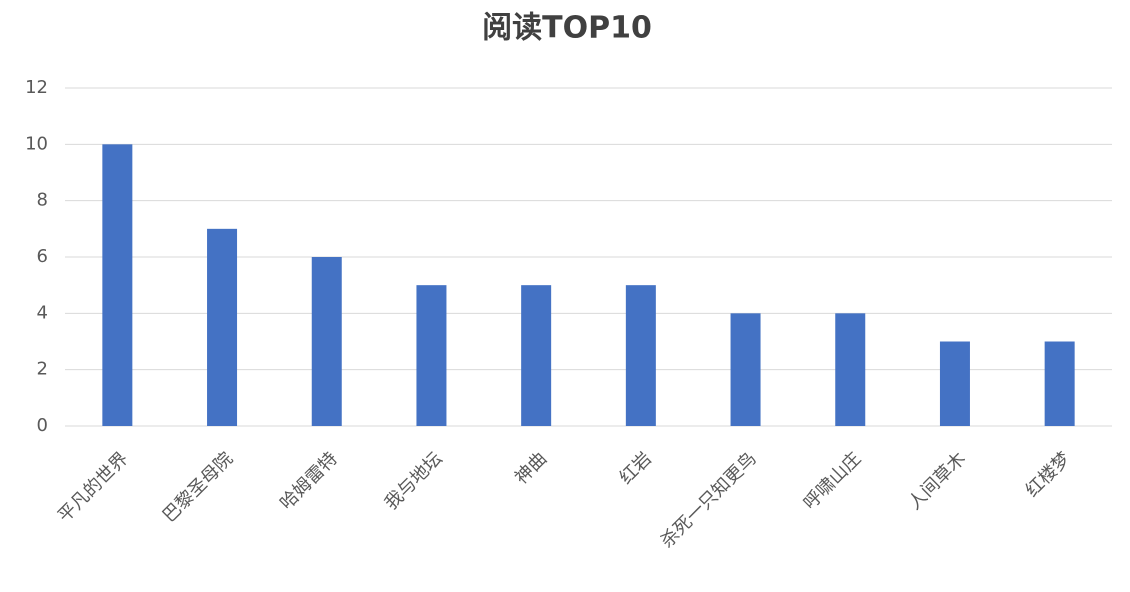 The image size is (1130, 592). I want to click on x-tick-label: 杀死一只知更鸟, so click(709, 500).